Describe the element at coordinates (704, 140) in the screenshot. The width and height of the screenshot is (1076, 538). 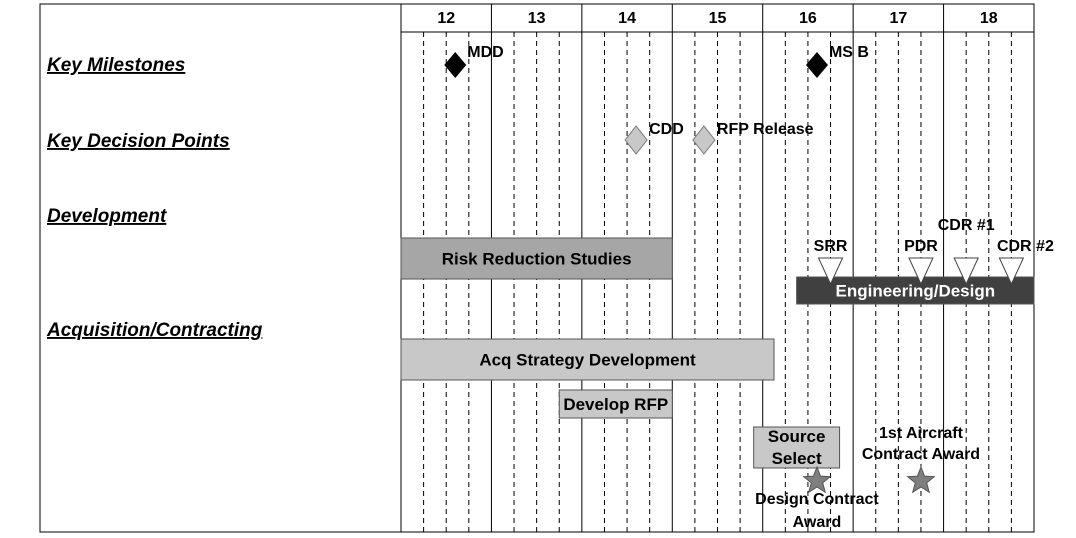
I see `decision-diamond-rfp-release` at that location.